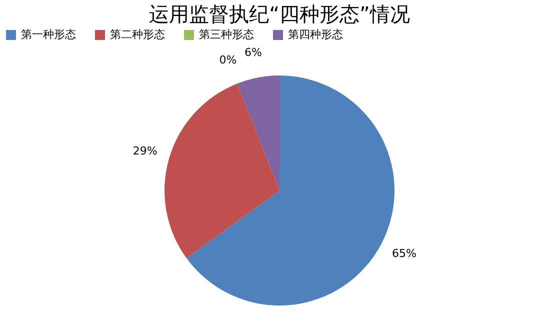 Image resolution: width=559 pixels, height=328 pixels. What do you see at coordinates (315, 34) in the screenshot?
I see `legend-label: 第四种形态` at bounding box center [315, 34].